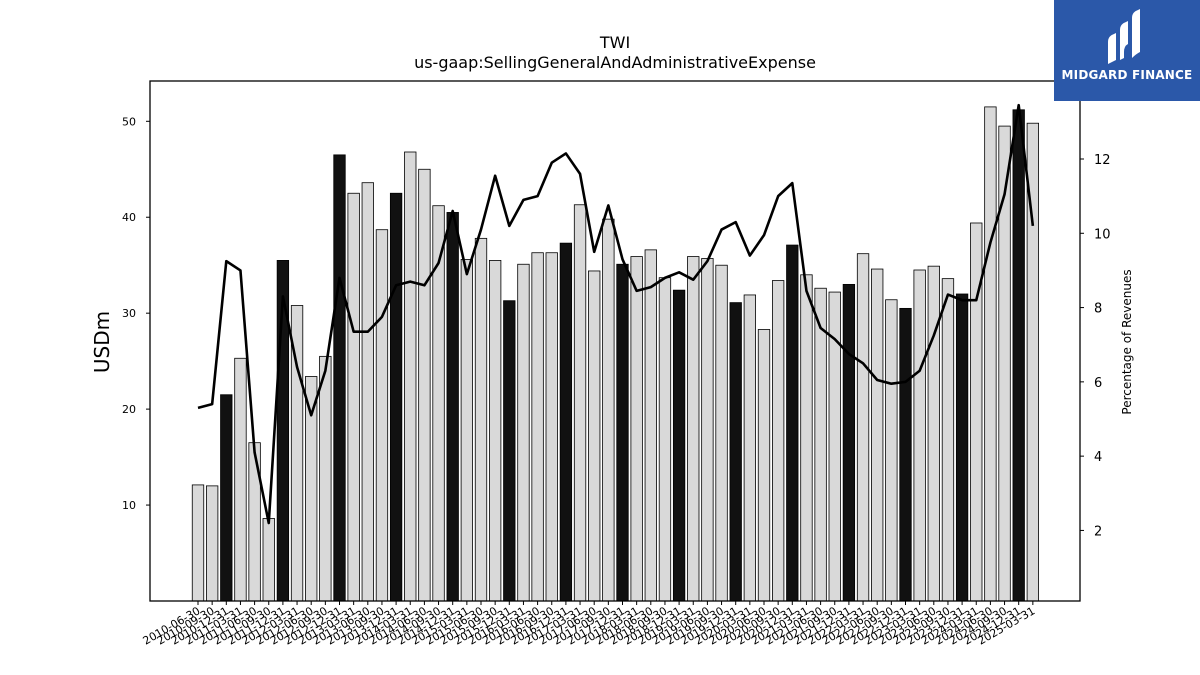  What do you see at coordinates (1127, 341) in the screenshot?
I see `y2-axis-label: Percentage of Revenues` at bounding box center [1127, 341].